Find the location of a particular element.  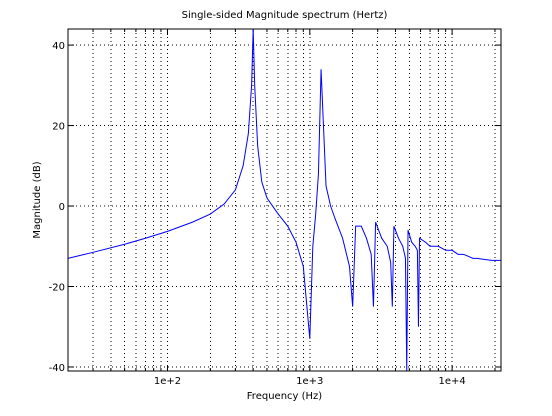

x-axis-label: Frequency (Hz) is located at coordinates (285, 396).